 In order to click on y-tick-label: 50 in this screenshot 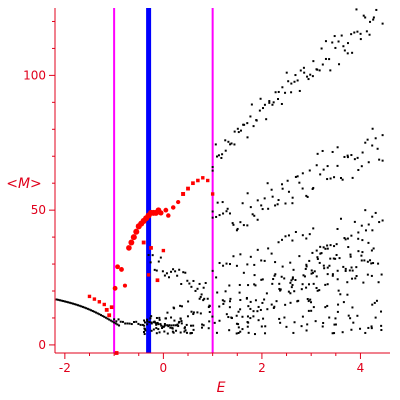, I will do `click(38, 210)`.